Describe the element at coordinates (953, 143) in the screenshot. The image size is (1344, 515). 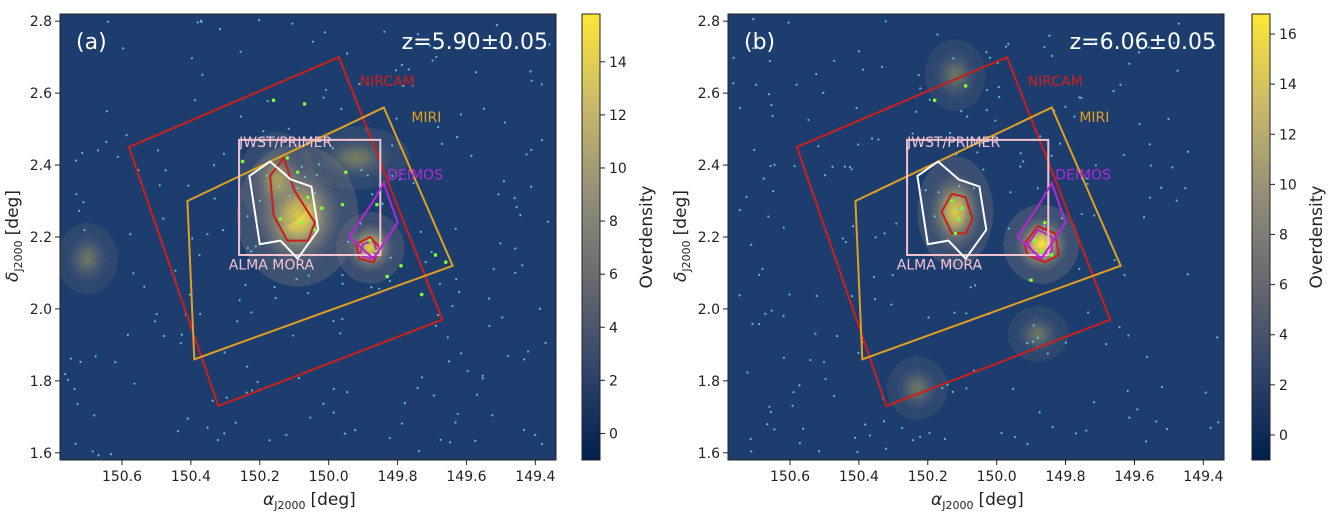
I see `footprint-label: JWST/PRIMER` at that location.